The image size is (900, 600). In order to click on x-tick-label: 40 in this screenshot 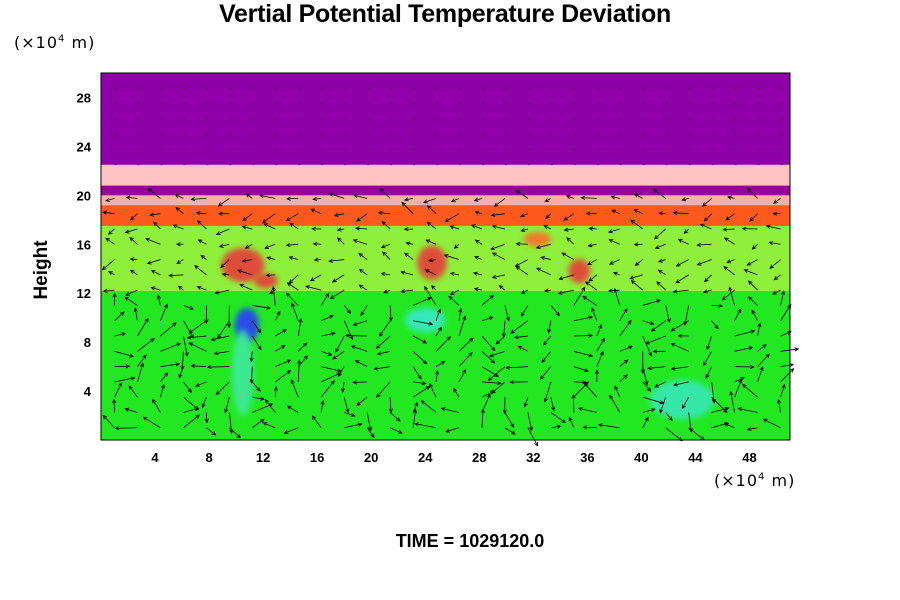, I will do `click(641, 457)`.